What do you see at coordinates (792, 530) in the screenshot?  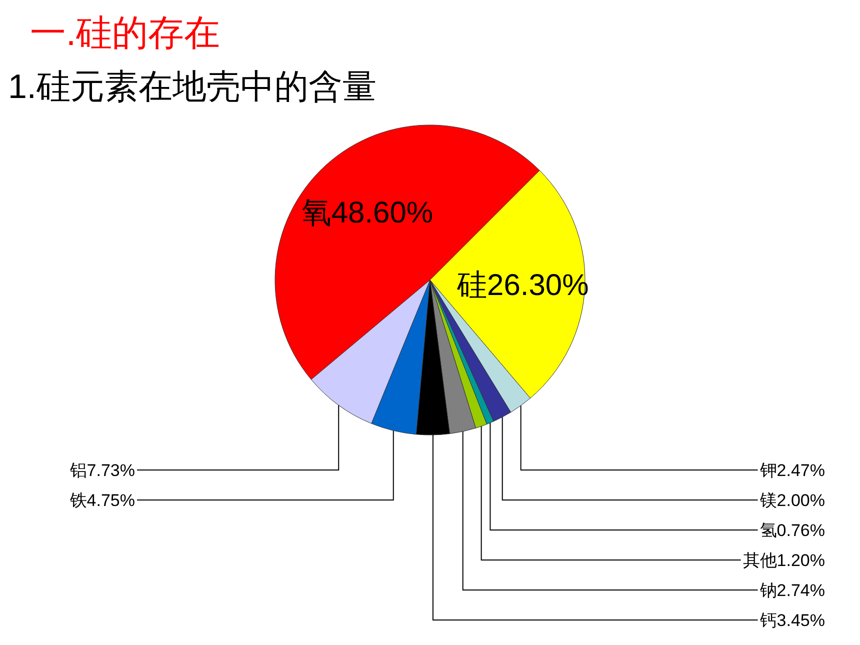 I see `slice-label: 氢0.76%` at bounding box center [792, 530].